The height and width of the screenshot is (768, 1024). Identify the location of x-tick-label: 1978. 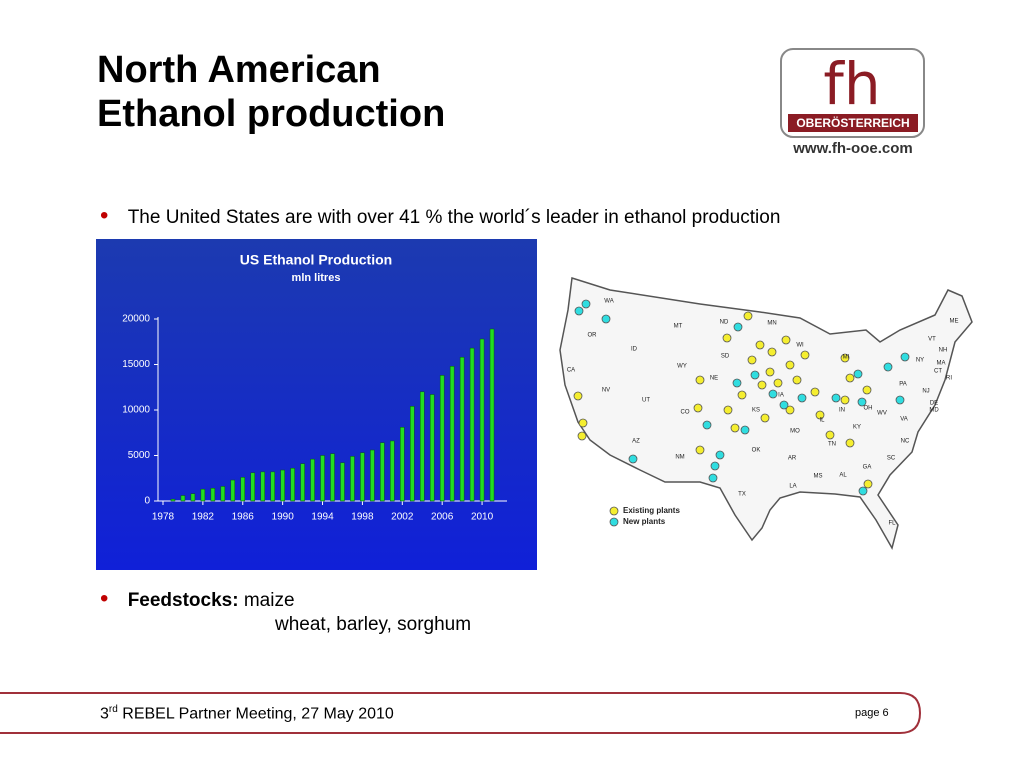
(163, 517).